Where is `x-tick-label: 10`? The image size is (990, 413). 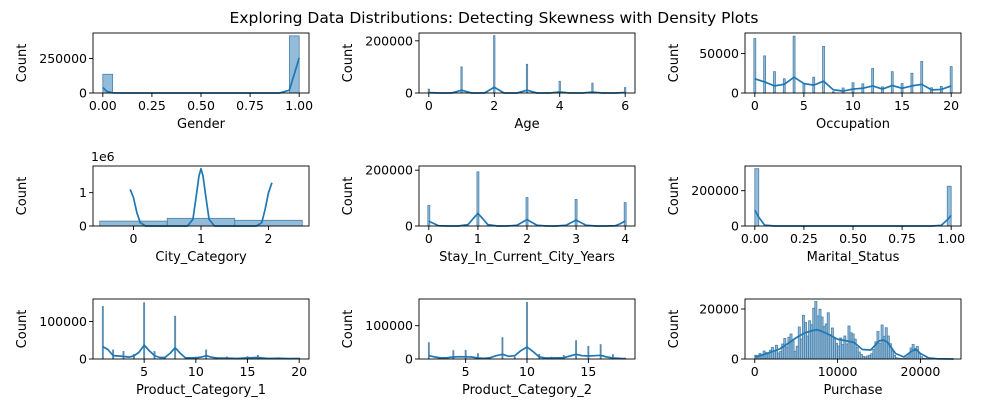
x-tick-label: 10 is located at coordinates (196, 371).